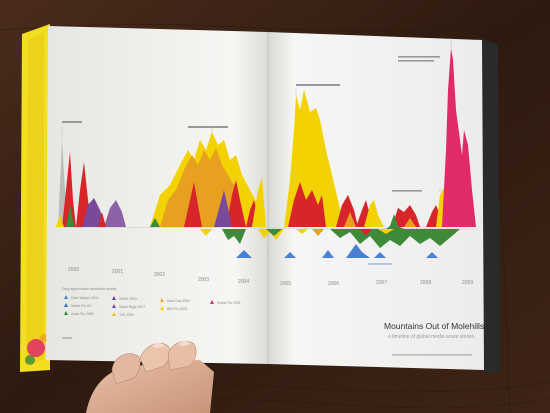 The width and height of the screenshot is (550, 413). I want to click on timeline-baseline, so click(268, 228).